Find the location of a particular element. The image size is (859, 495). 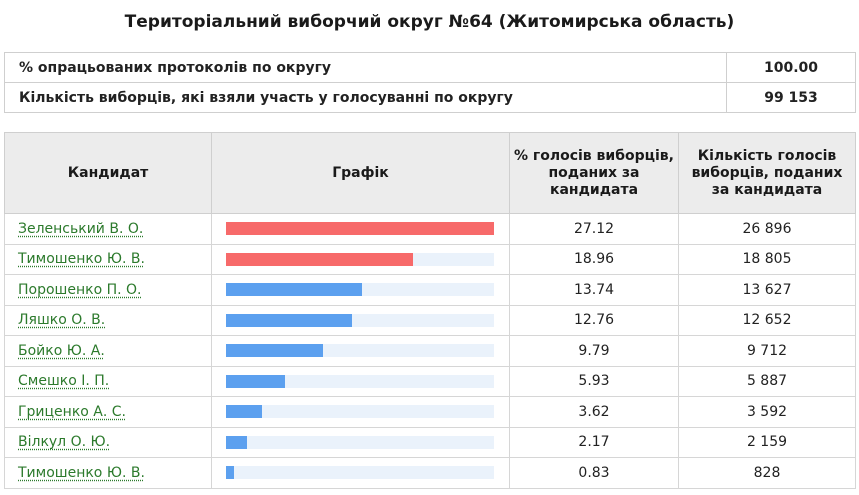

candidate-cell: Гриценко А. С. is located at coordinates (108, 412).